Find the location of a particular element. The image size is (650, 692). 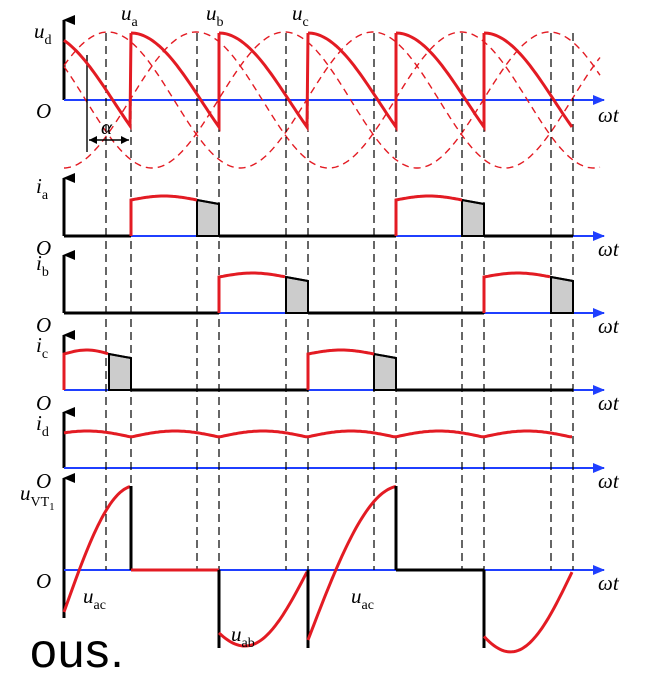

ub-label: ub is located at coordinates (215, 15).